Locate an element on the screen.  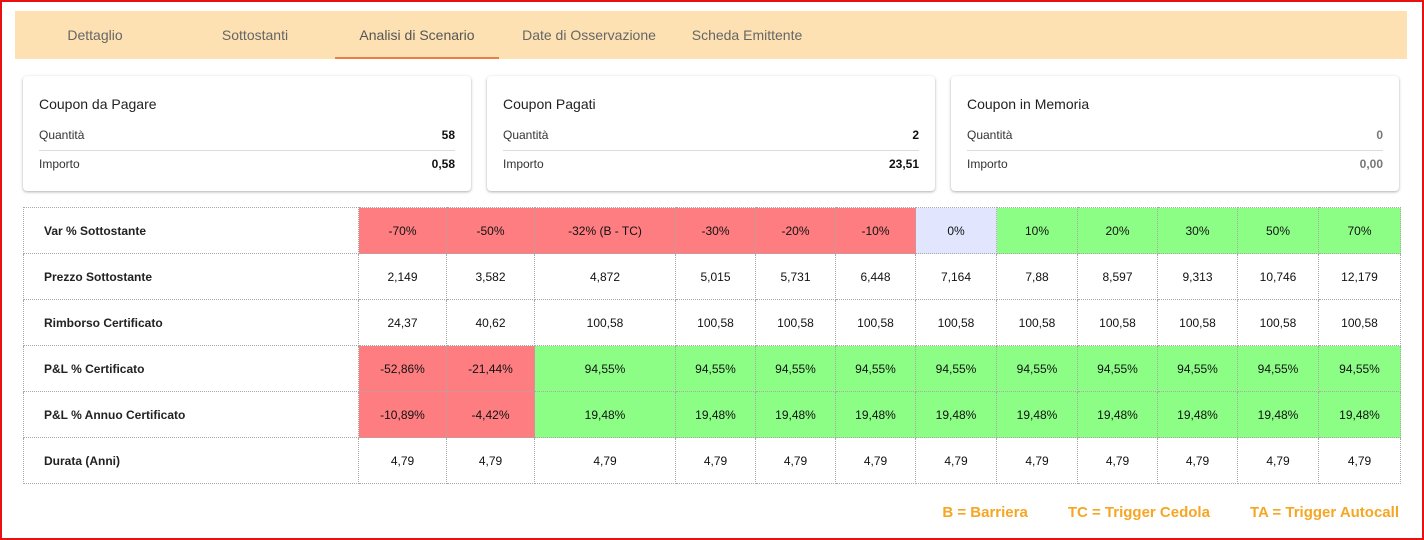
card-title: Coupon Pagati is located at coordinates (549, 104).